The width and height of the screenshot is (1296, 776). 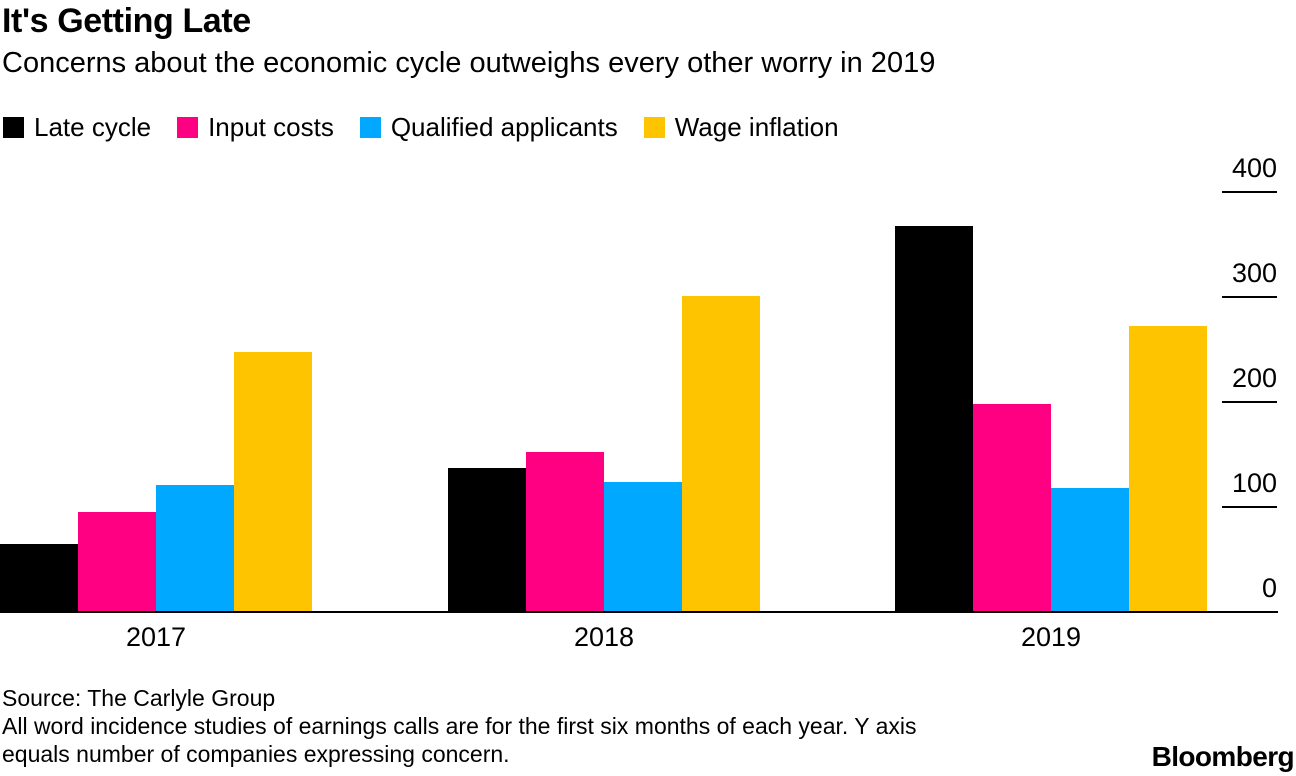 I want to click on legend-item-wage-inflation: Wage inflation, so click(x=741, y=127).